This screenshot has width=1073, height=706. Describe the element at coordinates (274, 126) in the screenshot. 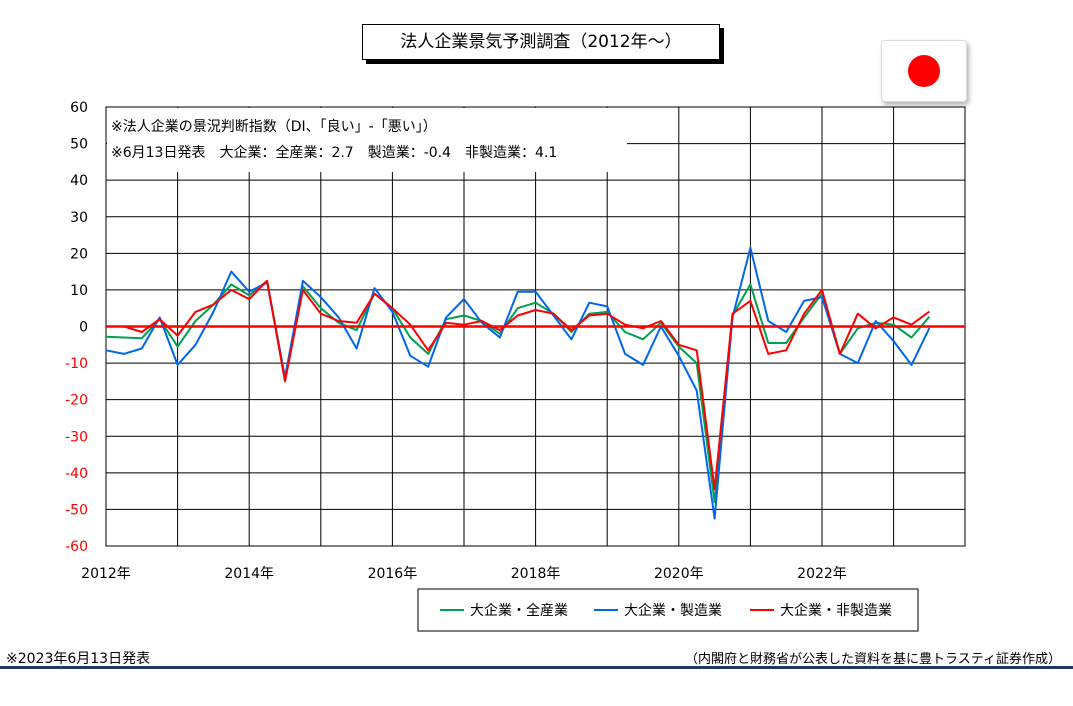

I see `annotation-line-1: ※法人企業の景況判断指数（DI、「良い」-「悪い」）` at that location.